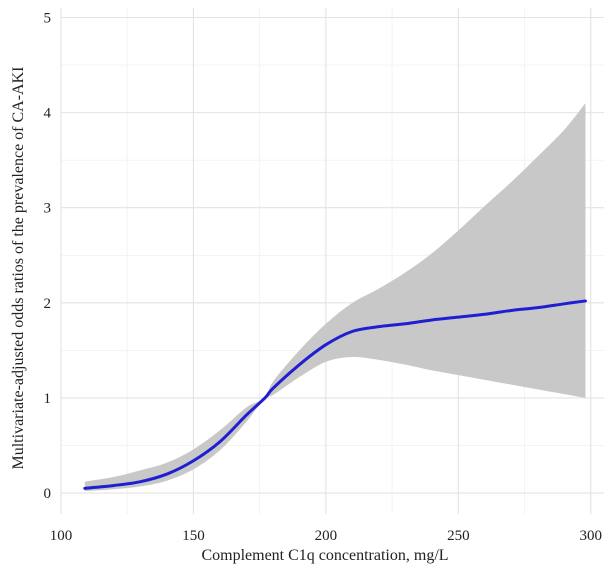  Describe the element at coordinates (326, 536) in the screenshot. I see `x-tick-label: 200` at that location.